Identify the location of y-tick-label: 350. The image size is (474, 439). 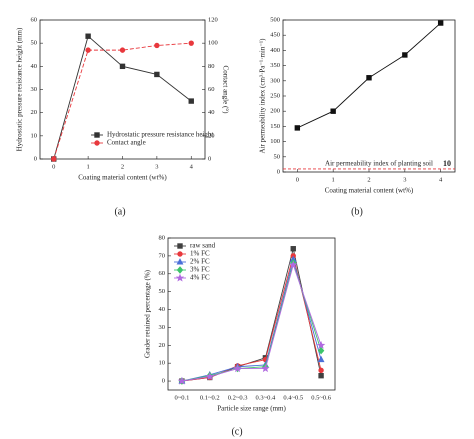
(275, 65).